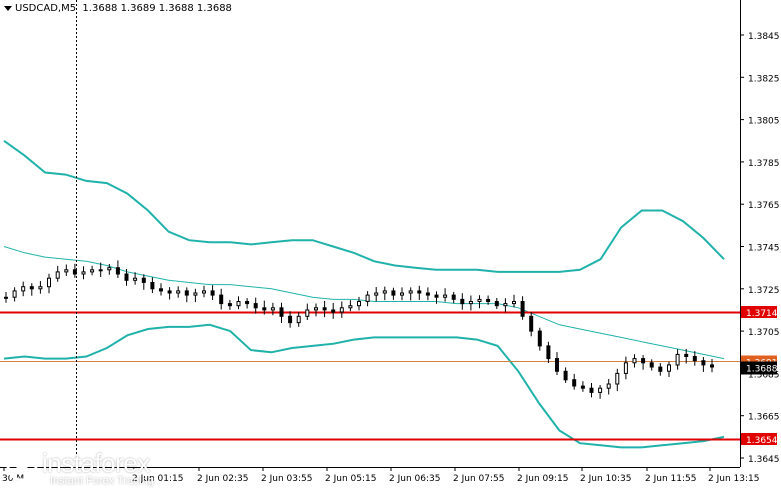  What do you see at coordinates (22, 466) in the screenshot?
I see `instaforex-logo-icon` at bounding box center [22, 466].